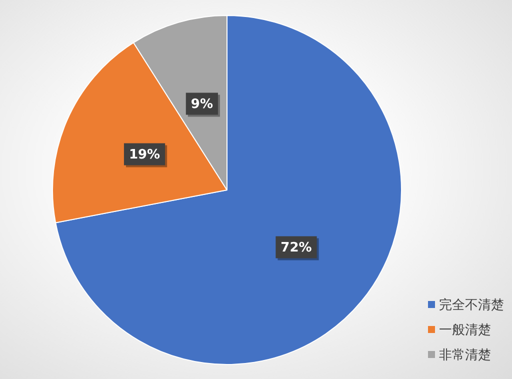 This screenshot has width=512, height=379. What do you see at coordinates (201, 104) in the screenshot?
I see `data-label: 9%` at bounding box center [201, 104].